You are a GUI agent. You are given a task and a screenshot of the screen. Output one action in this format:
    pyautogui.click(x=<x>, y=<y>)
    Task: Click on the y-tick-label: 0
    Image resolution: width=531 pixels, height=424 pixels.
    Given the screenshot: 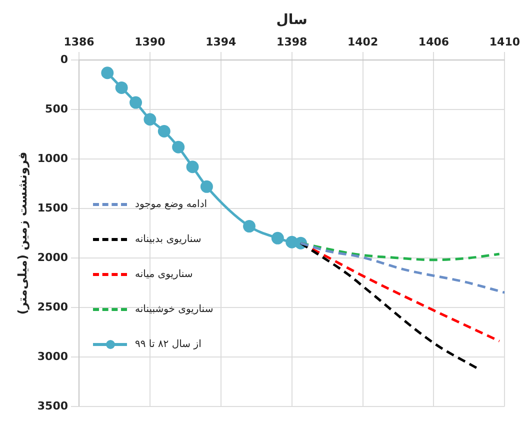 What is the action you would take?
    pyautogui.click(x=64, y=59)
    